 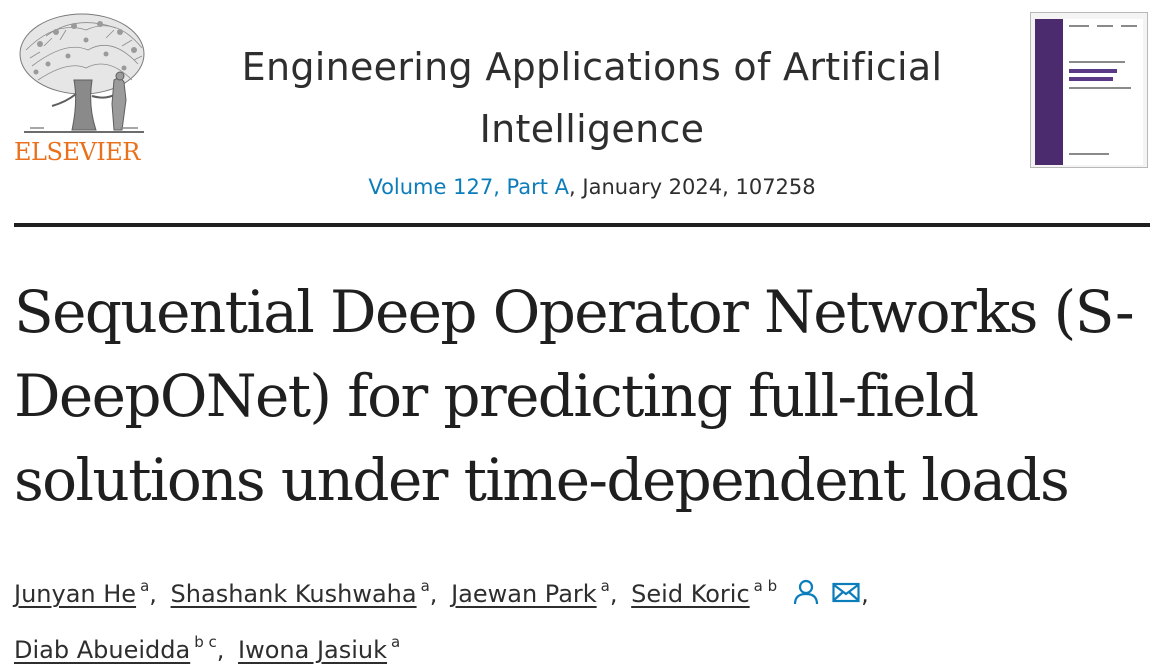 I want to click on issue-date-article-number: , January 2024, 107258, so click(x=692, y=187).